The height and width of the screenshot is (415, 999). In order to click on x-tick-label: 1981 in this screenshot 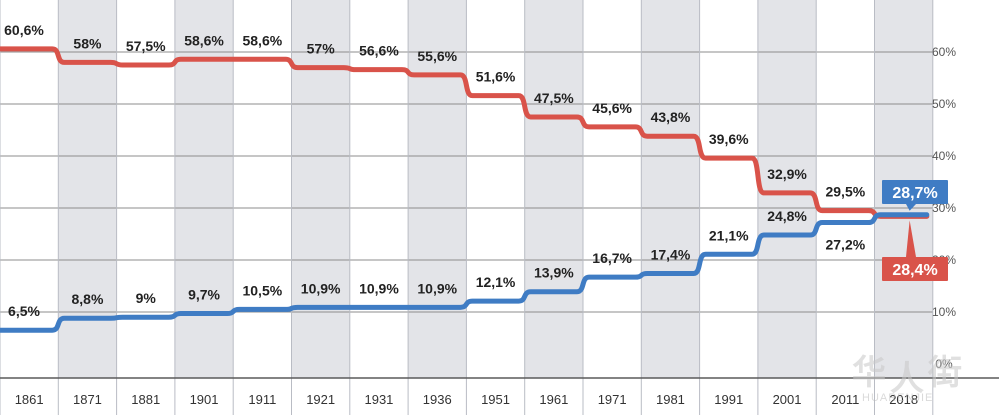, I will do `click(670, 399)`.